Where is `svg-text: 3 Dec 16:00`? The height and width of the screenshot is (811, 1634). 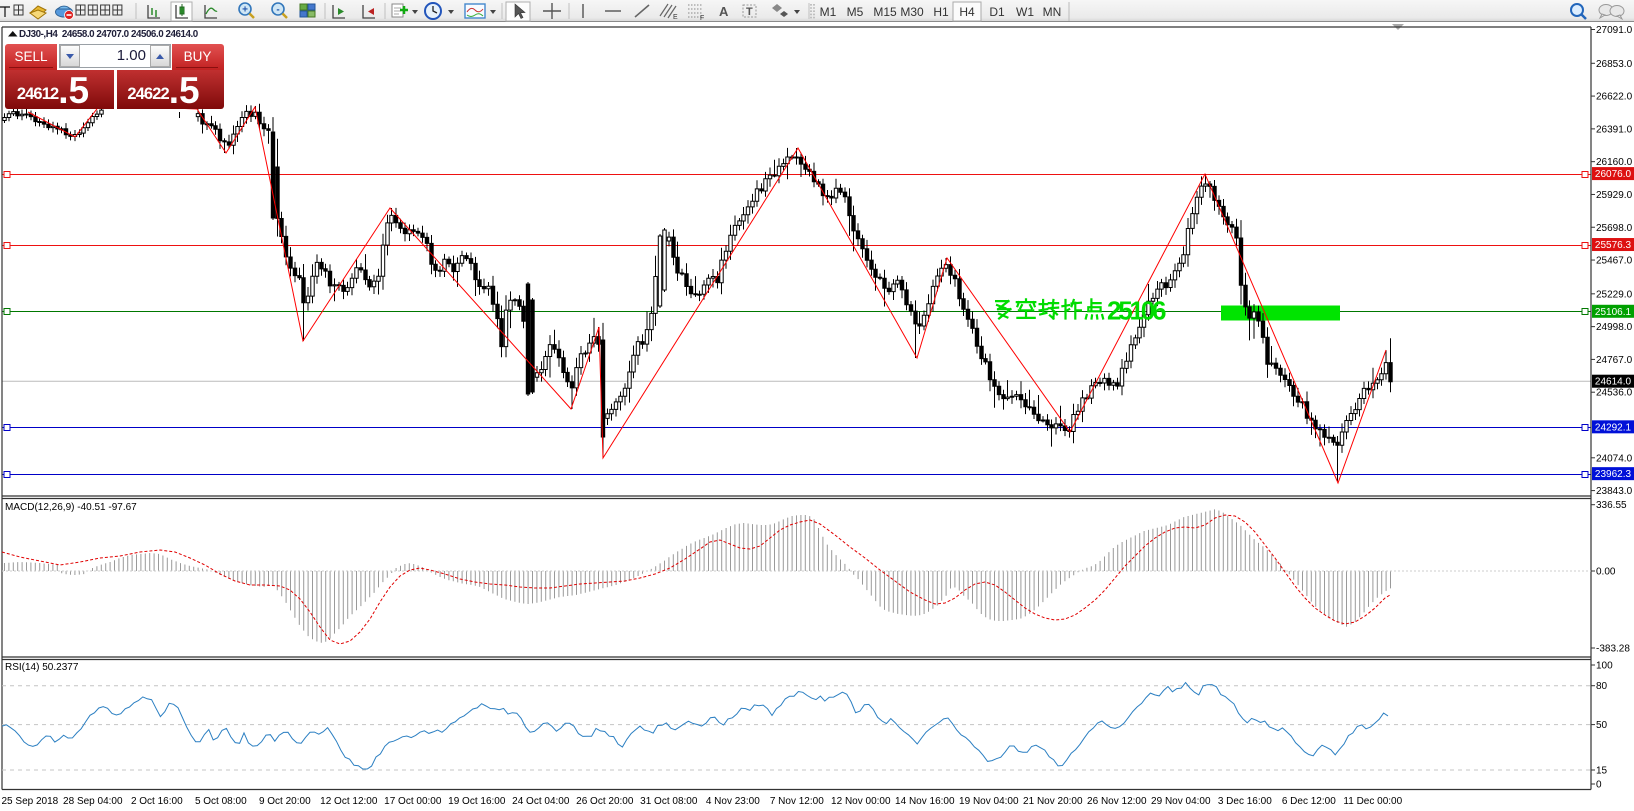 svg-text: 3 Dec 16:00 is located at coordinates (1245, 801).